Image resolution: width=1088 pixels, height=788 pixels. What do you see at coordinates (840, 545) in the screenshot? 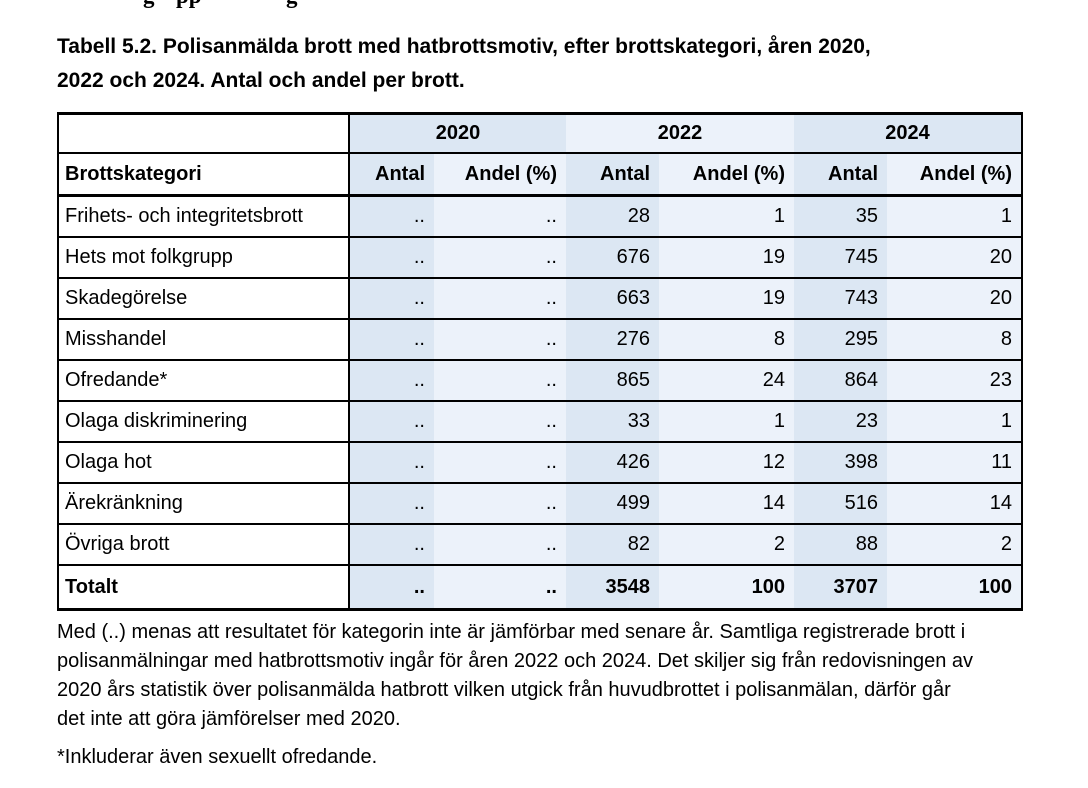
I see `value-cell: 88` at bounding box center [840, 545].